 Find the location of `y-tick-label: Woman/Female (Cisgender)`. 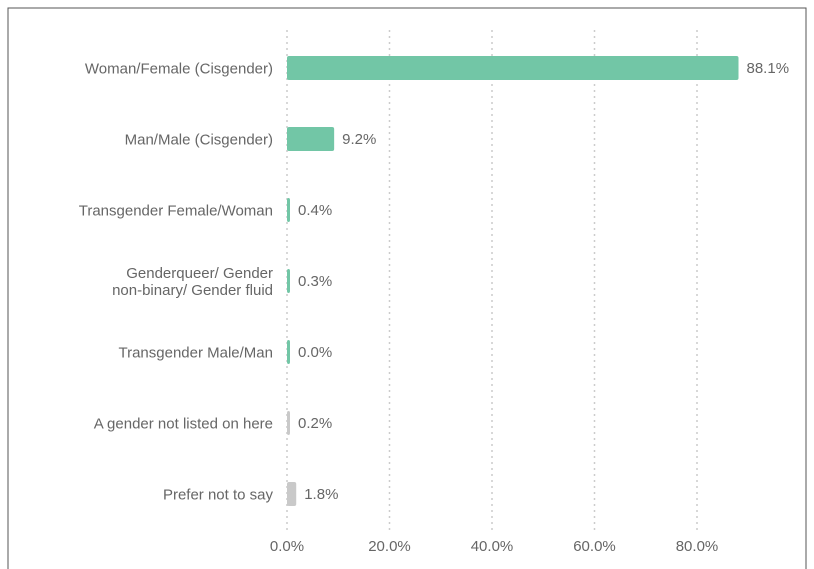

y-tick-label: Woman/Female (Cisgender) is located at coordinates (178, 69).